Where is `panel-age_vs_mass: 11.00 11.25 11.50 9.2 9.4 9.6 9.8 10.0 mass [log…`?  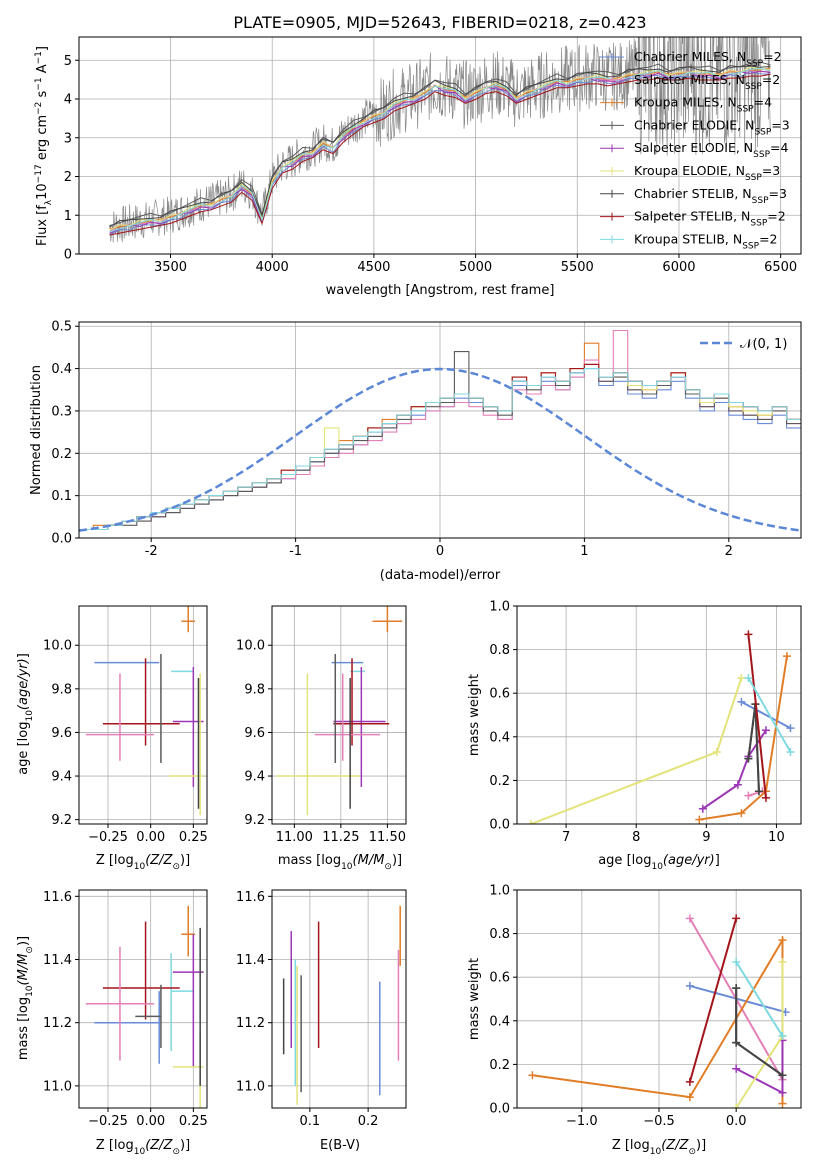 panel-age_vs_mass: 11.00 11.25 11.50 9.2 9.4 9.6 9.8 10.0 mass [log… is located at coordinates (321, 738).